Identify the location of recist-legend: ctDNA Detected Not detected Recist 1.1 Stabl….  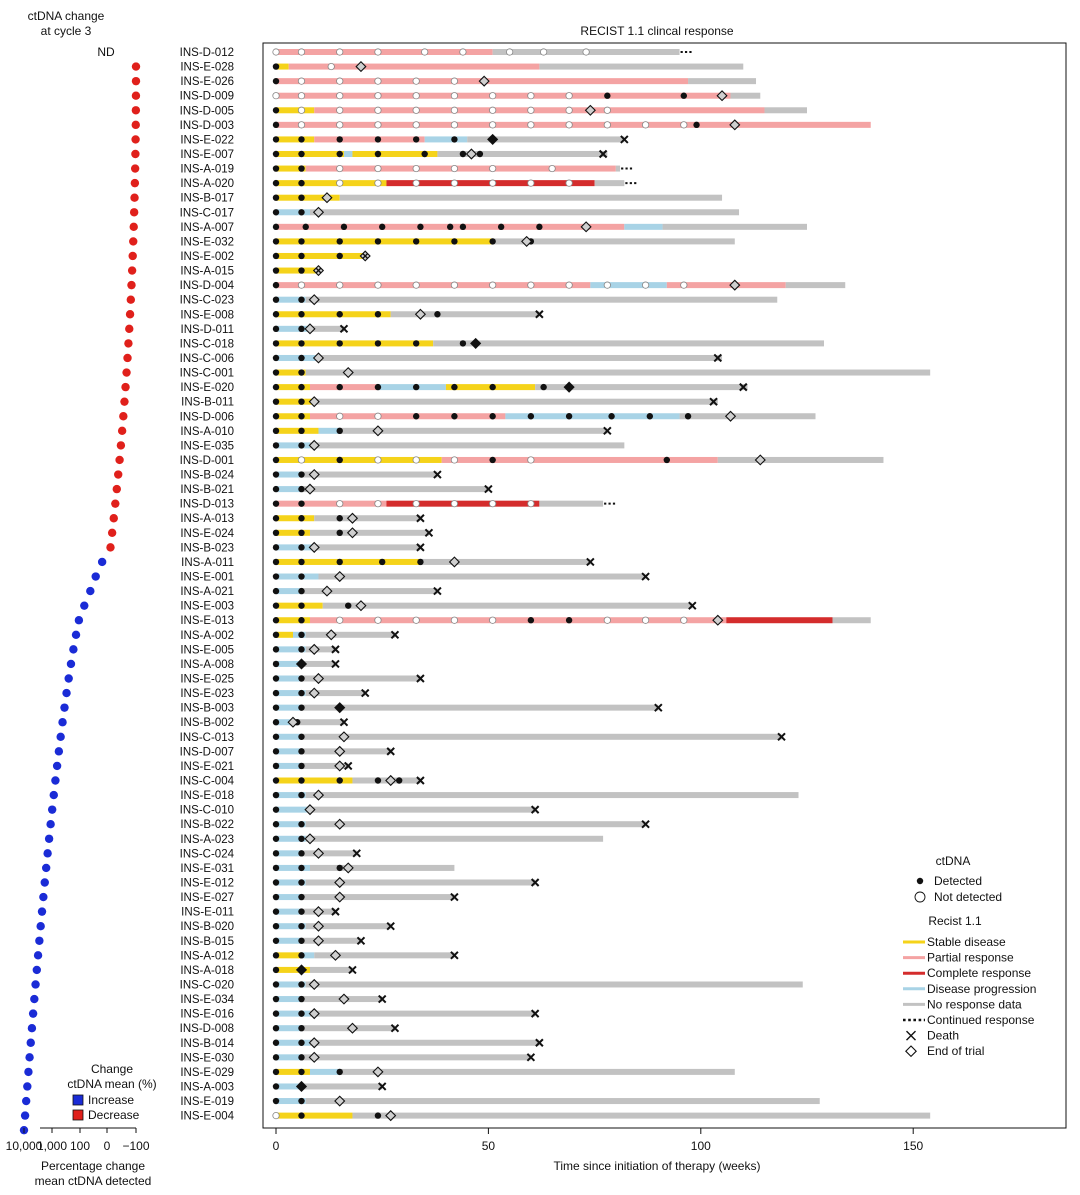
(969, 956).